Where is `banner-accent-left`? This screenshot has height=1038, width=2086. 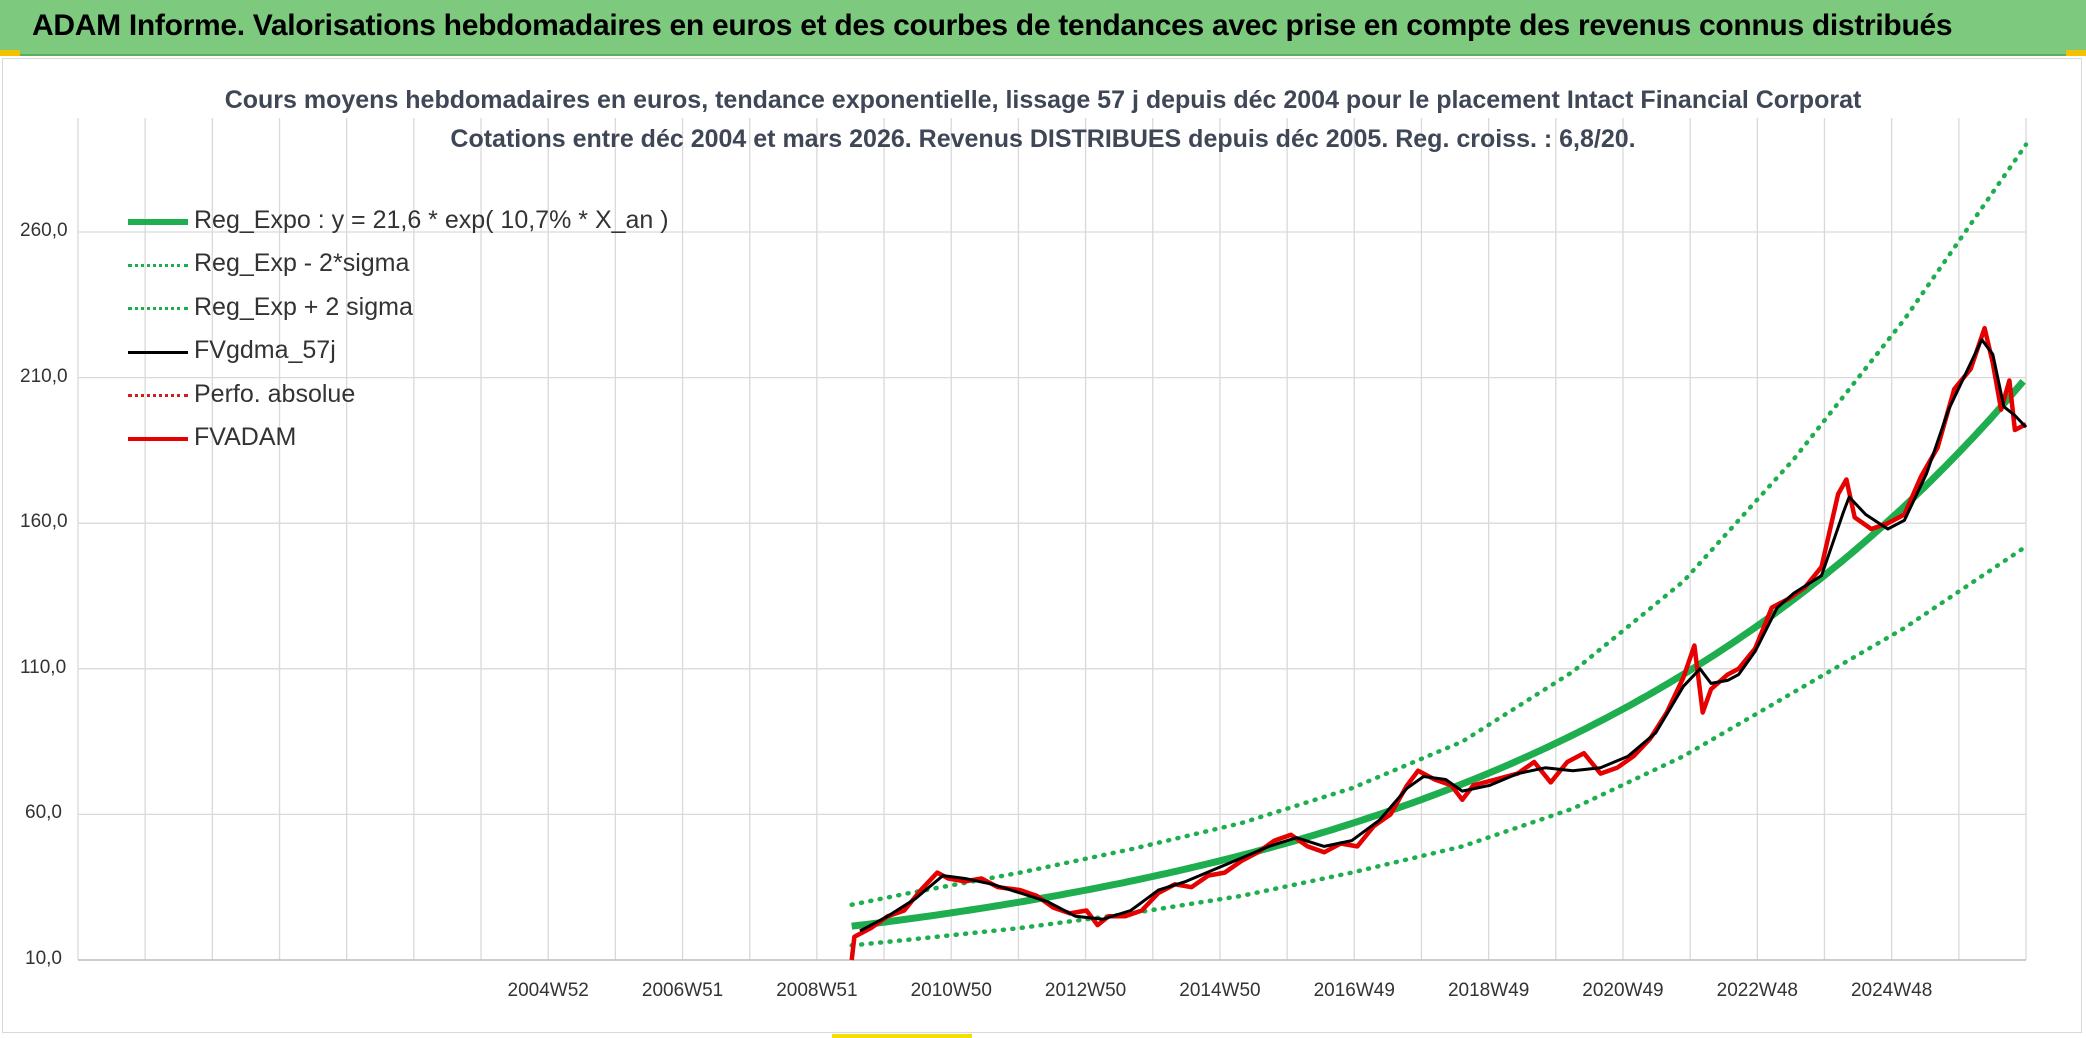 banner-accent-left is located at coordinates (10, 53).